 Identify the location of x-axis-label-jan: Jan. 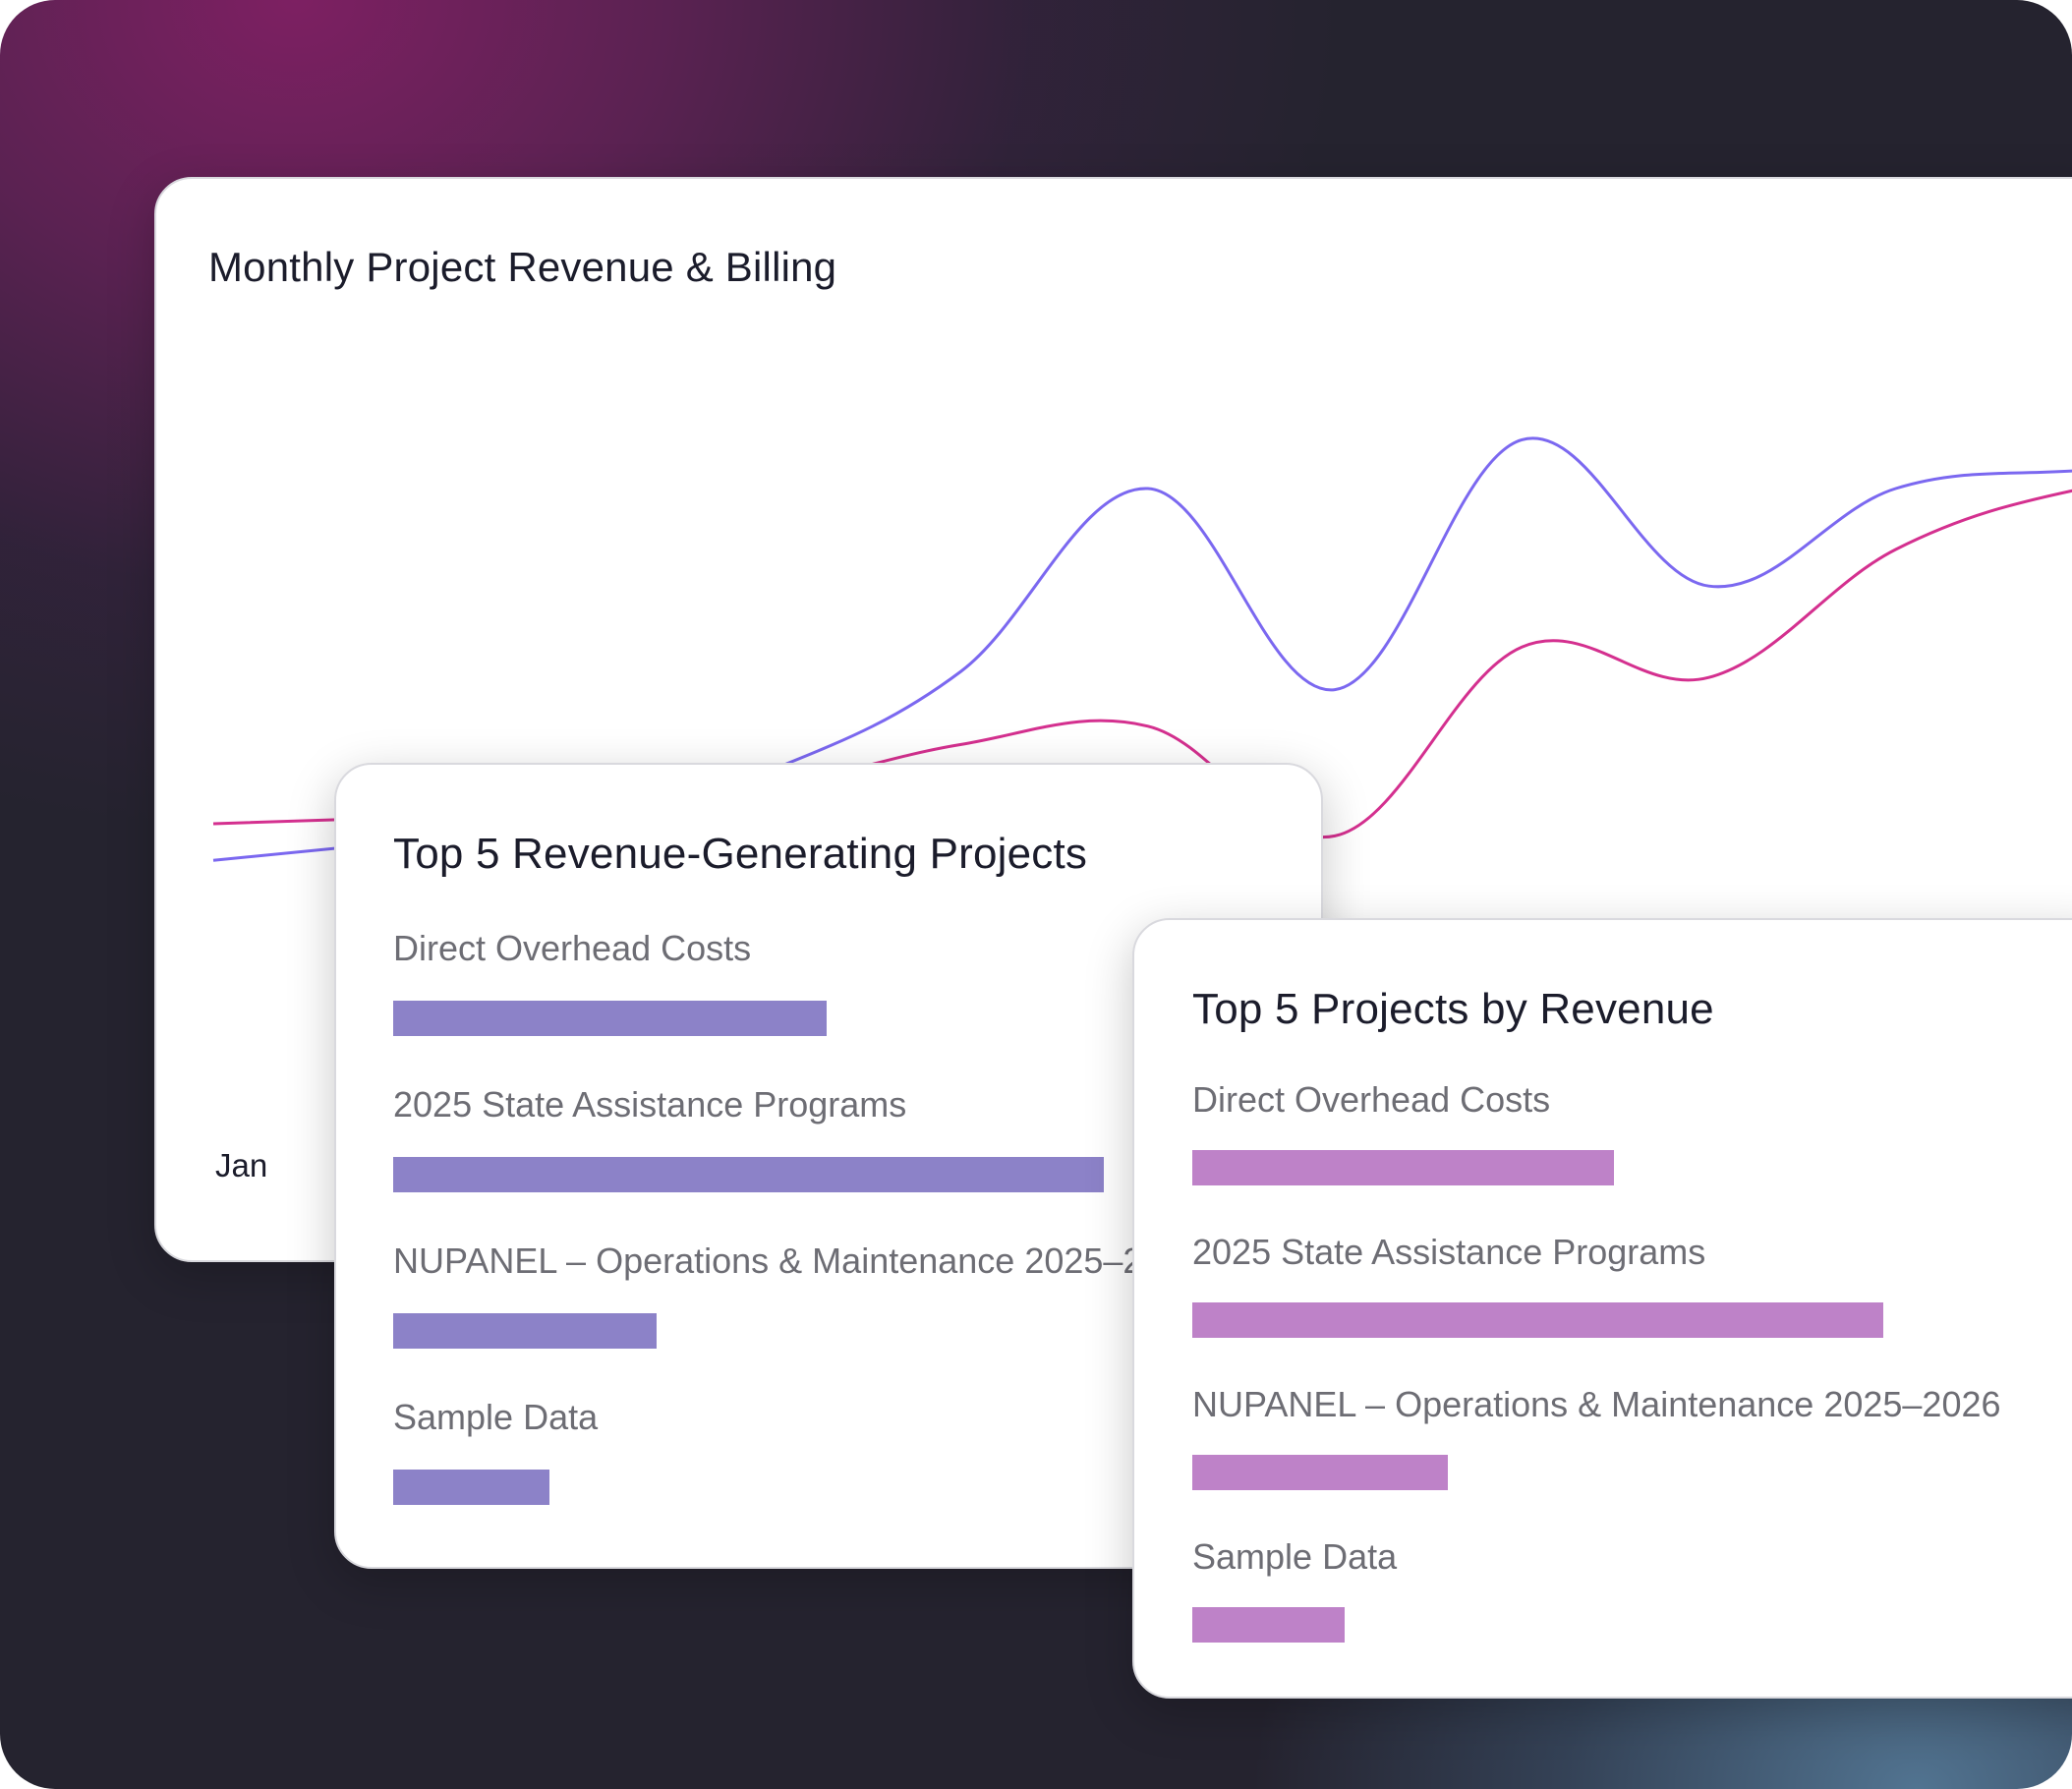
(242, 1165).